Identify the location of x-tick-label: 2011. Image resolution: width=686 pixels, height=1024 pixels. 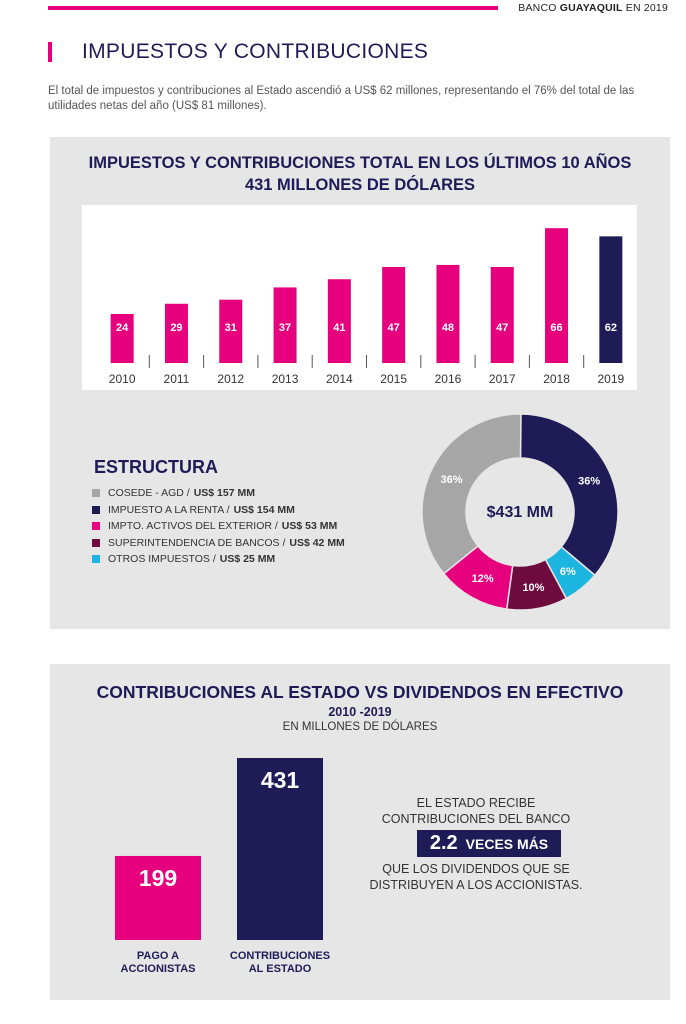
(177, 379).